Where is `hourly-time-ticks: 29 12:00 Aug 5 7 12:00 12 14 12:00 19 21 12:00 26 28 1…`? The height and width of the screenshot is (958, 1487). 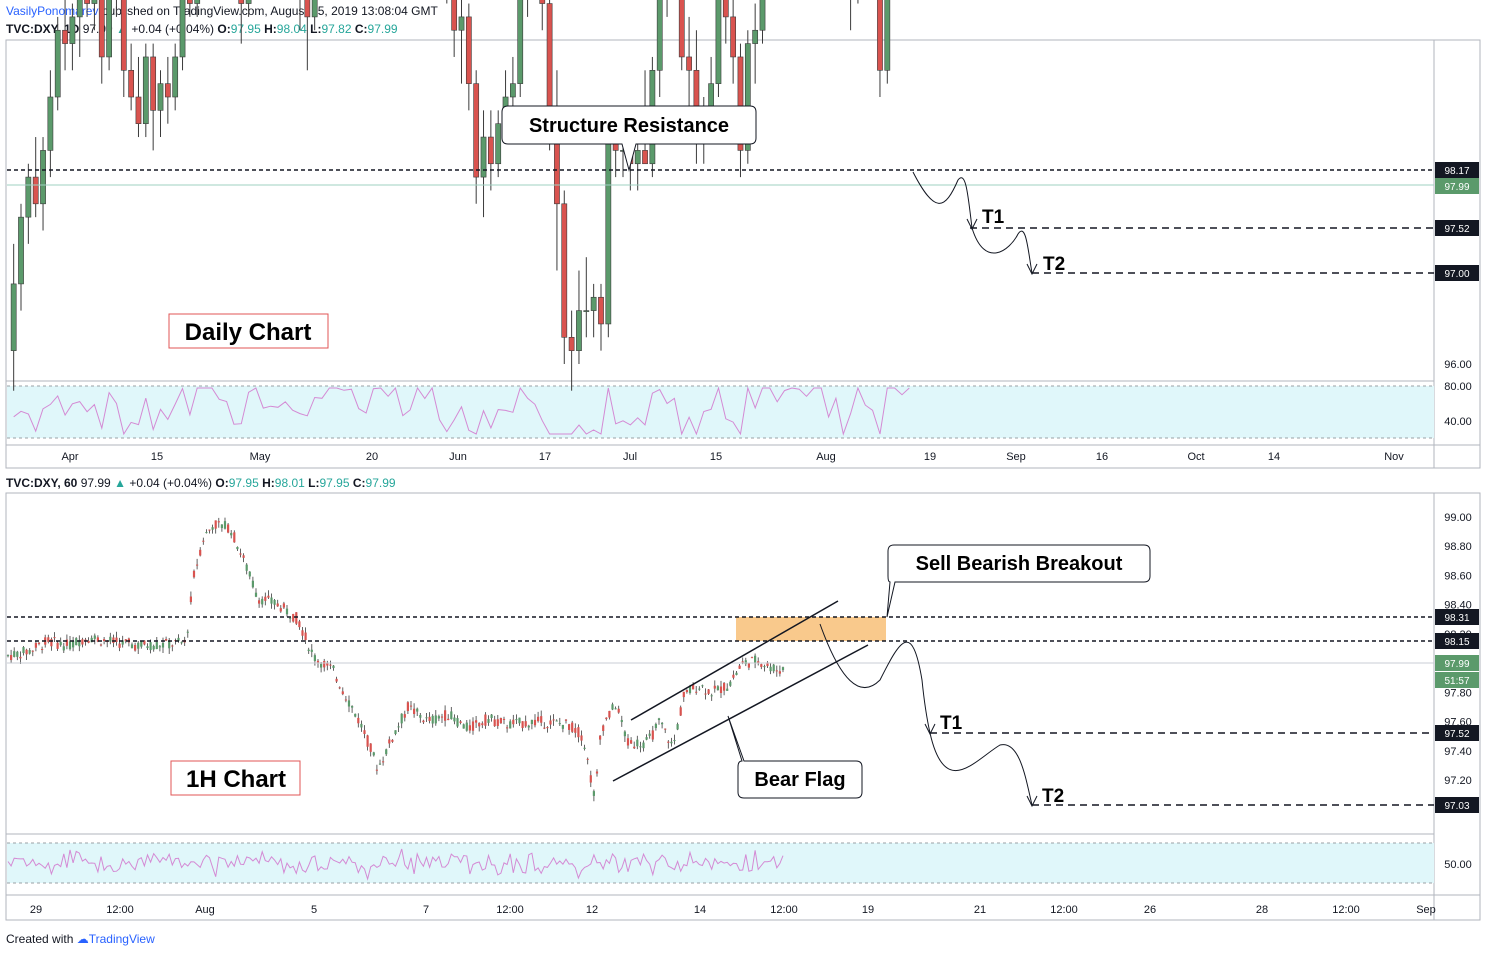 hourly-time-ticks: 29 12:00 Aug 5 7 12:00 12 14 12:00 19 21 12:00 26 28 1… is located at coordinates (733, 910).